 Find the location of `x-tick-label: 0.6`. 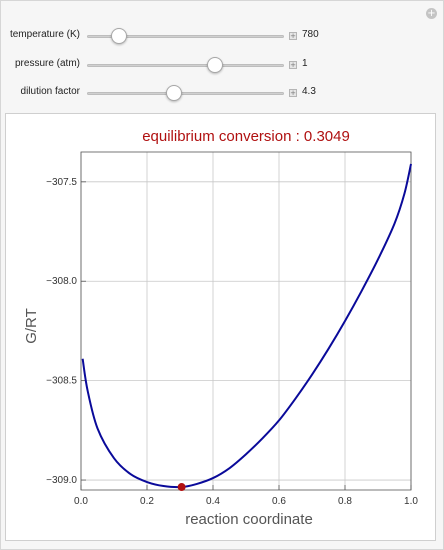

x-tick-label: 0.6 is located at coordinates (279, 501).